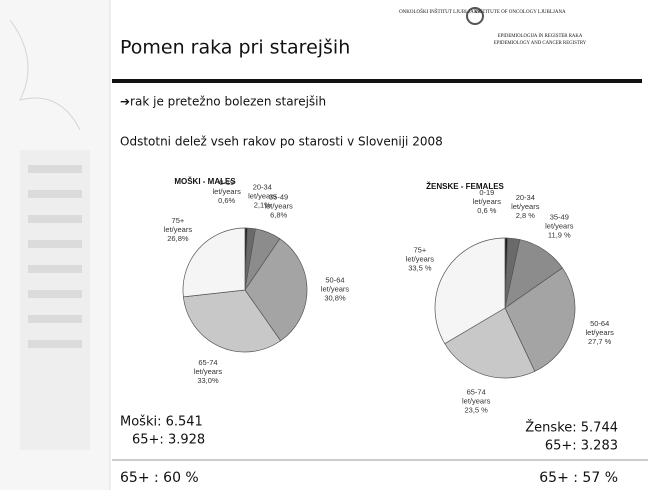  I want to click on logo-mark, so click(475, 16).